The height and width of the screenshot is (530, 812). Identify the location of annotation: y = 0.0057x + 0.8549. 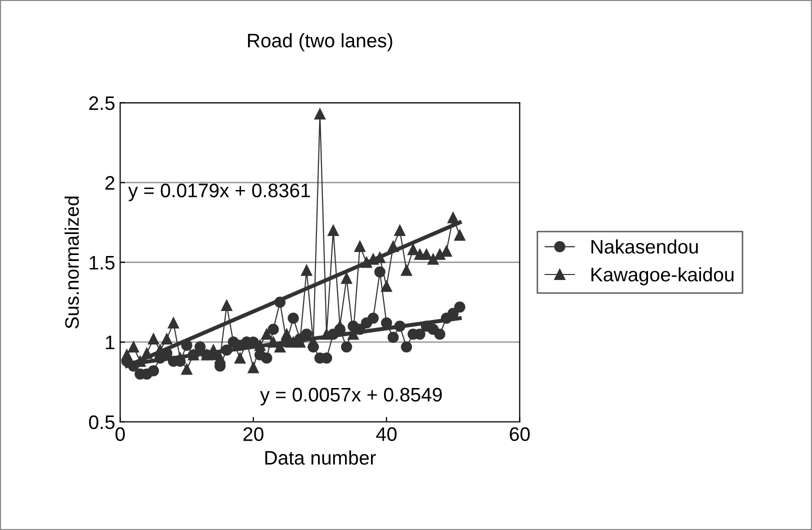
(351, 397).